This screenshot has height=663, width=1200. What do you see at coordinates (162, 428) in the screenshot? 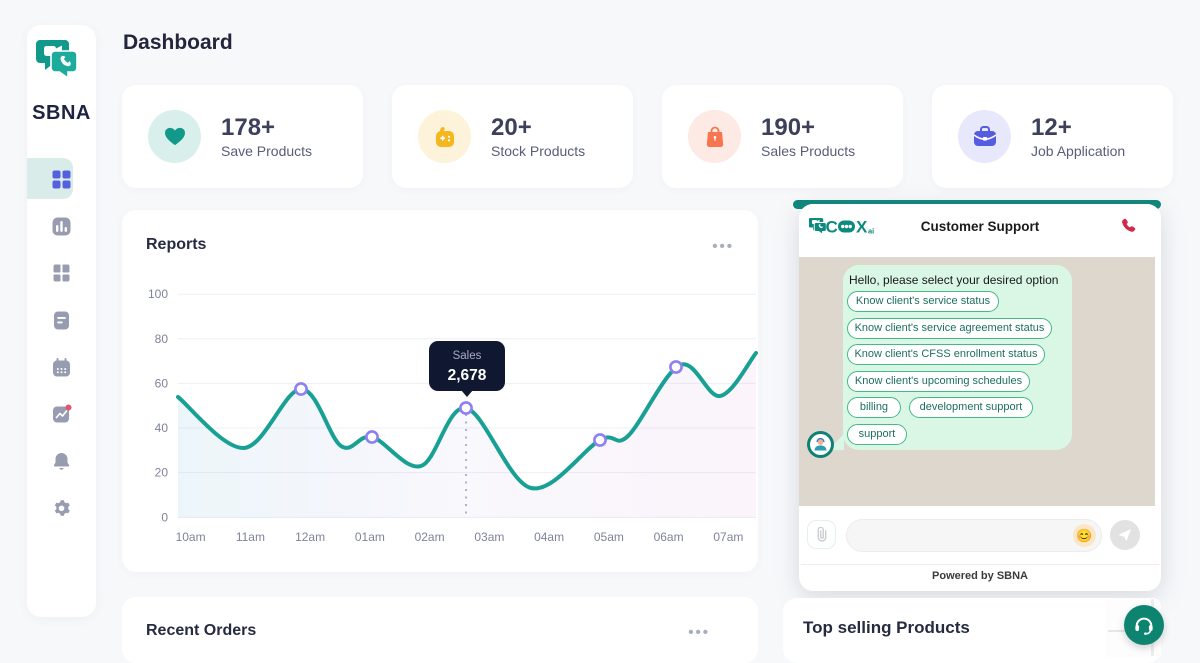
I see `svg-text: 40` at bounding box center [162, 428].